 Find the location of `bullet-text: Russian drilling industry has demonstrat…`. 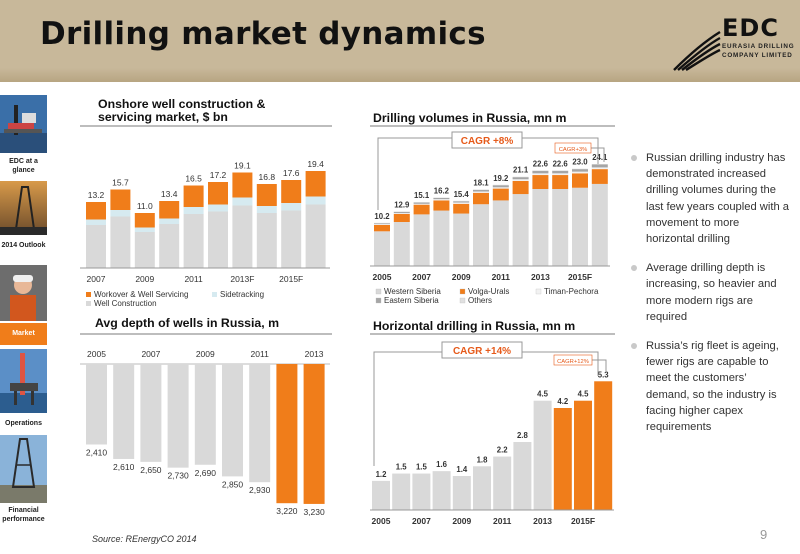

bullet-text: Russian drilling industry has demonstrat… is located at coordinates (718, 199).